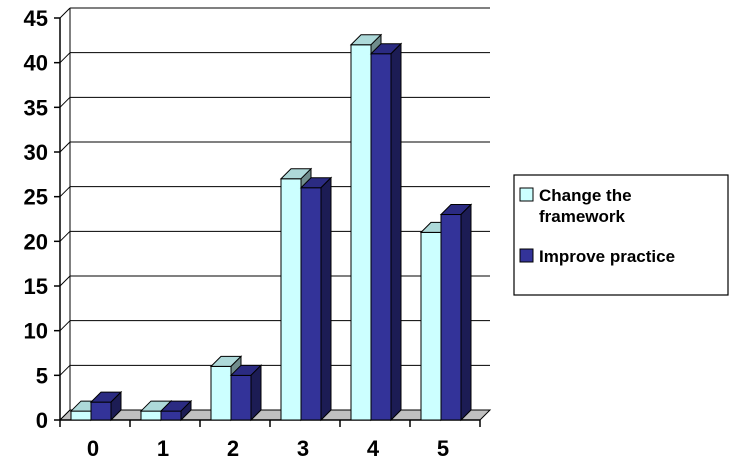 This screenshot has width=730, height=463. I want to click on legend: Change the framework Improve practice, so click(621, 235).